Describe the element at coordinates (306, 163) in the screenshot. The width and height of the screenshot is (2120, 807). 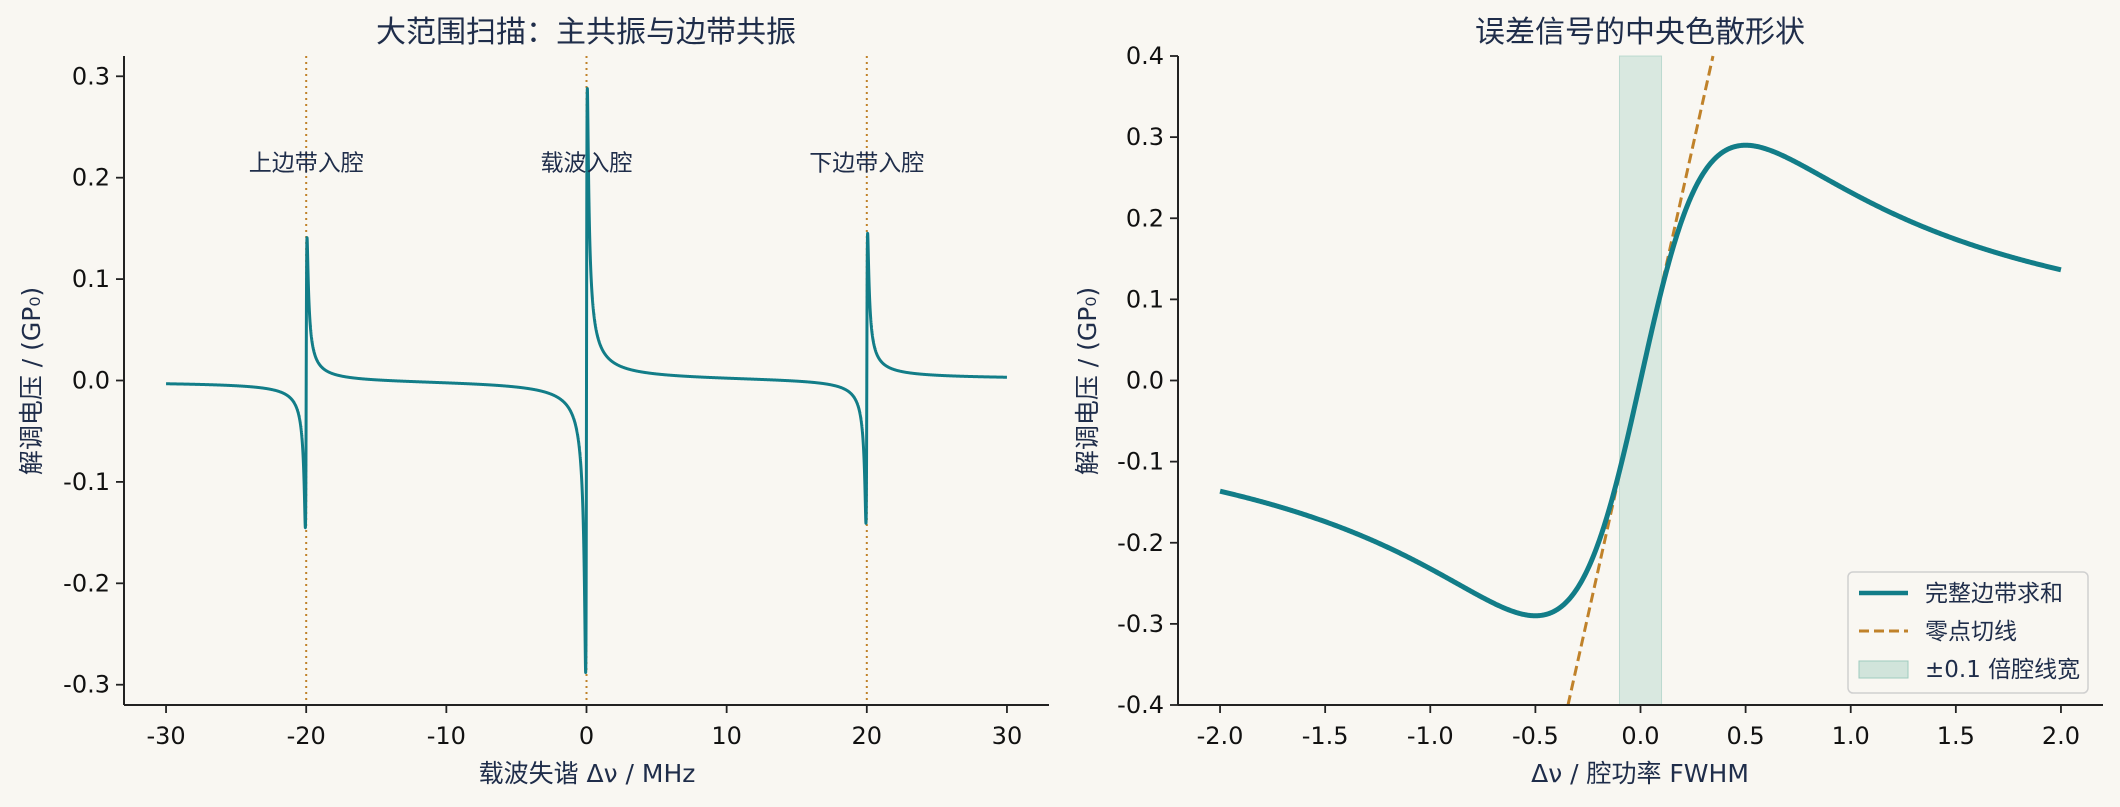
I see `left-annotation: 上边带入腔` at that location.